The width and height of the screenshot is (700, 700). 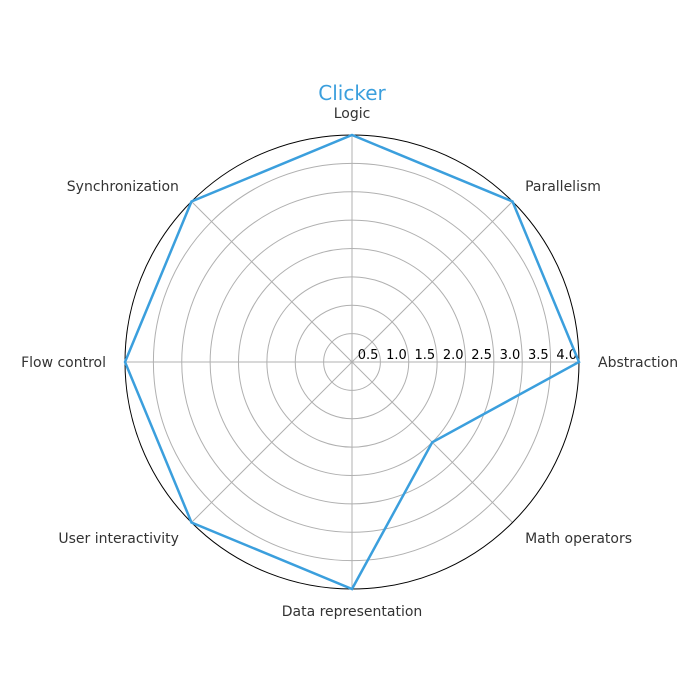 I want to click on tick-label: 1.0, so click(x=396, y=355).